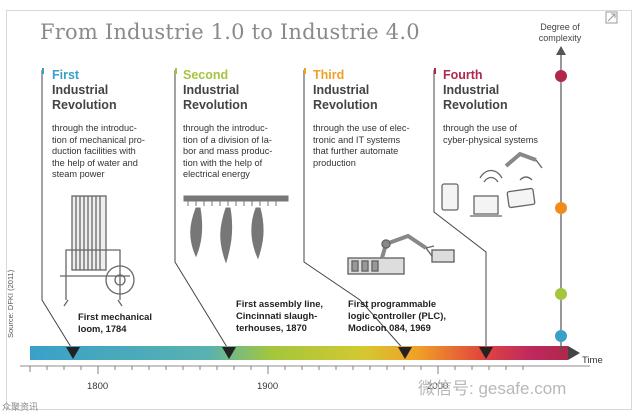  What do you see at coordinates (230, 32) in the screenshot?
I see `page-title: From Industrie 1.0 to Industrie 4.0` at bounding box center [230, 32].